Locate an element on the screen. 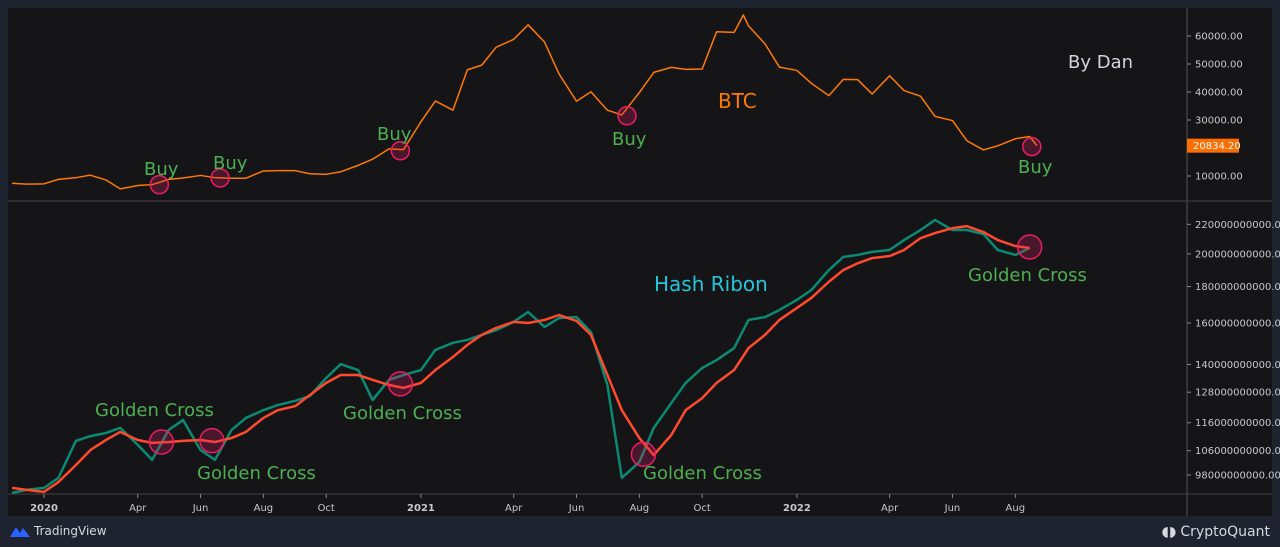 Image resolution: width=1280 pixels, height=547 pixels. tradingview-icon is located at coordinates (20, 532).